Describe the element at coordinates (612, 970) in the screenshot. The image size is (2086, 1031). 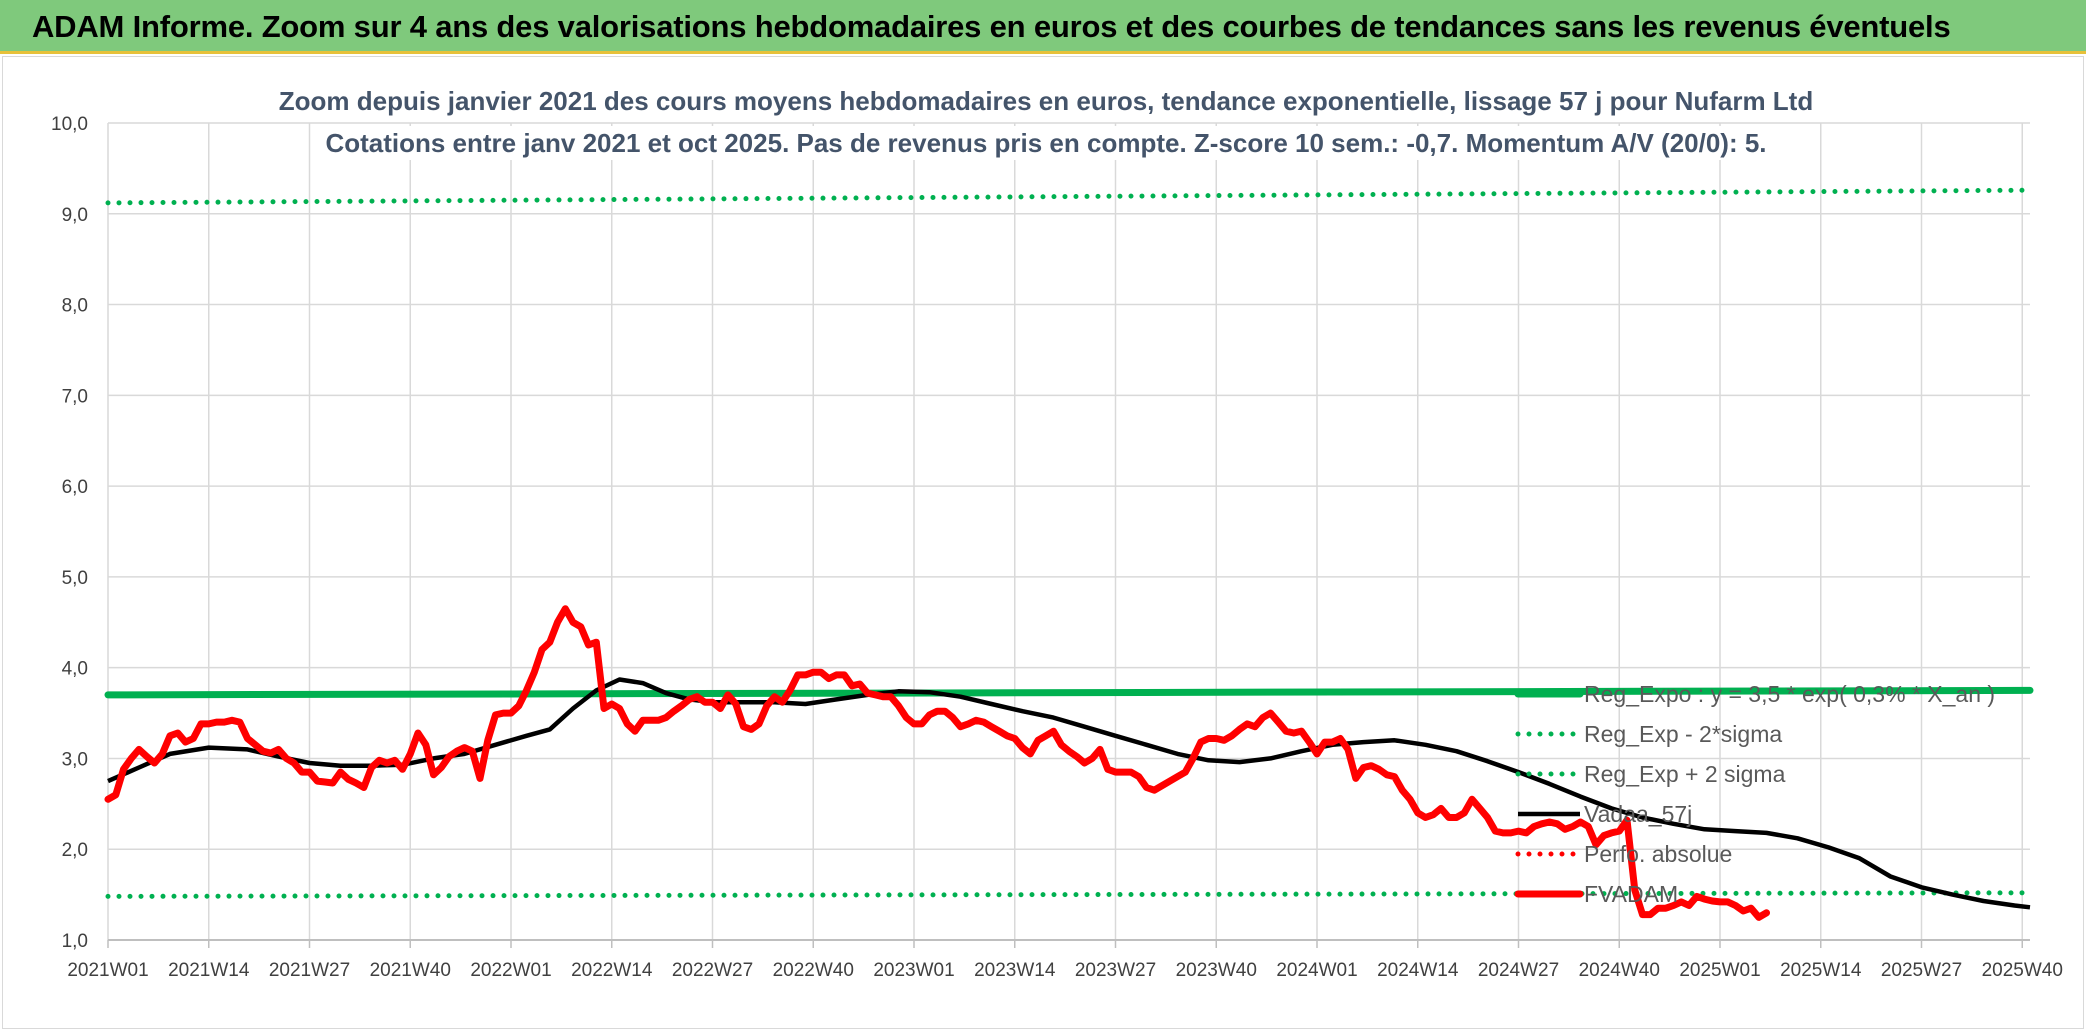
I see `x-tick-label: 2022W14` at that location.